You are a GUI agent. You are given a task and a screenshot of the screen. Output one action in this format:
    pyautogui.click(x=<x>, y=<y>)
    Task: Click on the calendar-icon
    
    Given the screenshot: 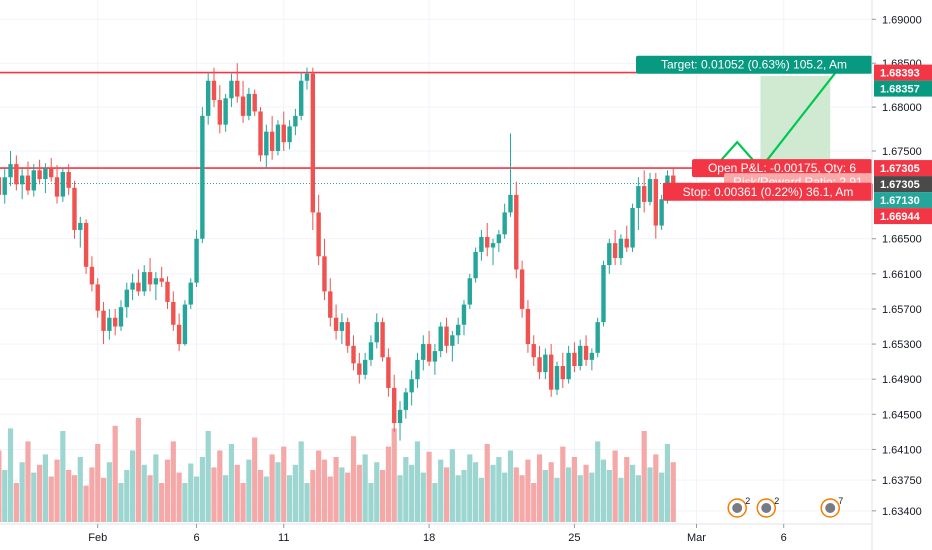 What is the action you would take?
    pyautogui.click(x=737, y=508)
    